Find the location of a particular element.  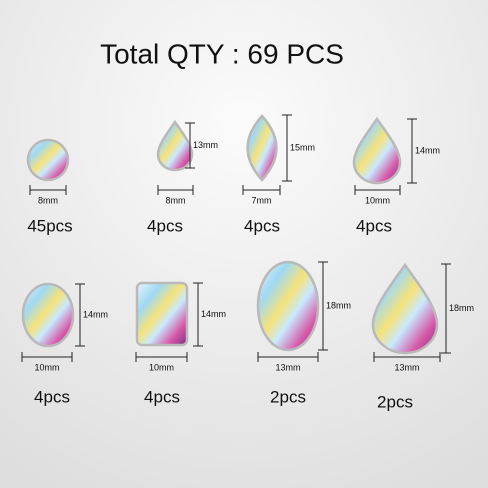

width-label: 7mm is located at coordinates (262, 200).